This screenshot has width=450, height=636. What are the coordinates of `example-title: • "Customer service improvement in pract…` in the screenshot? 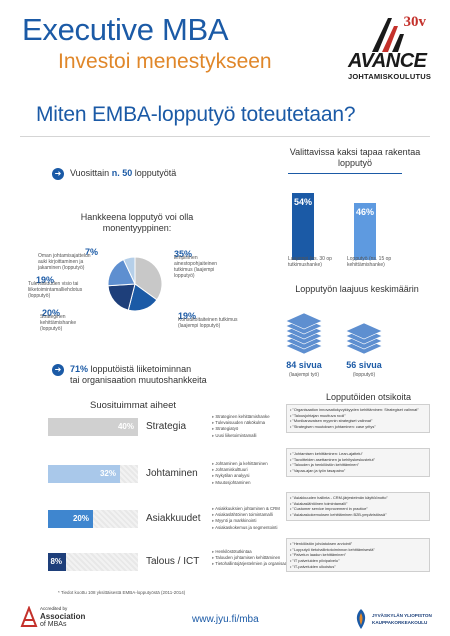 It's located at (329, 509).